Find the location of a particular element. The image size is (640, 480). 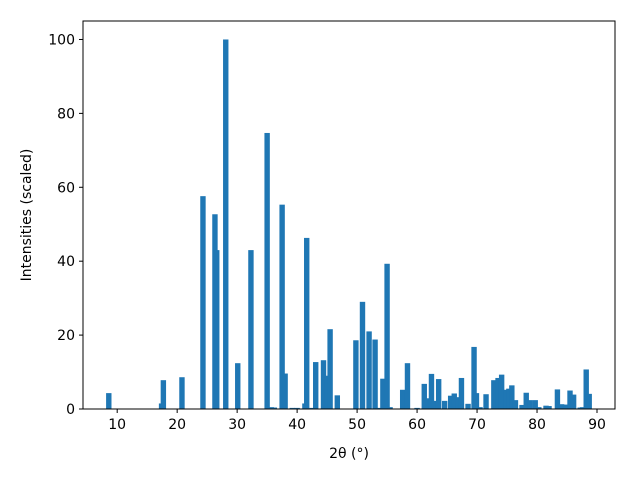

x-tick-label: 50 is located at coordinates (357, 425).